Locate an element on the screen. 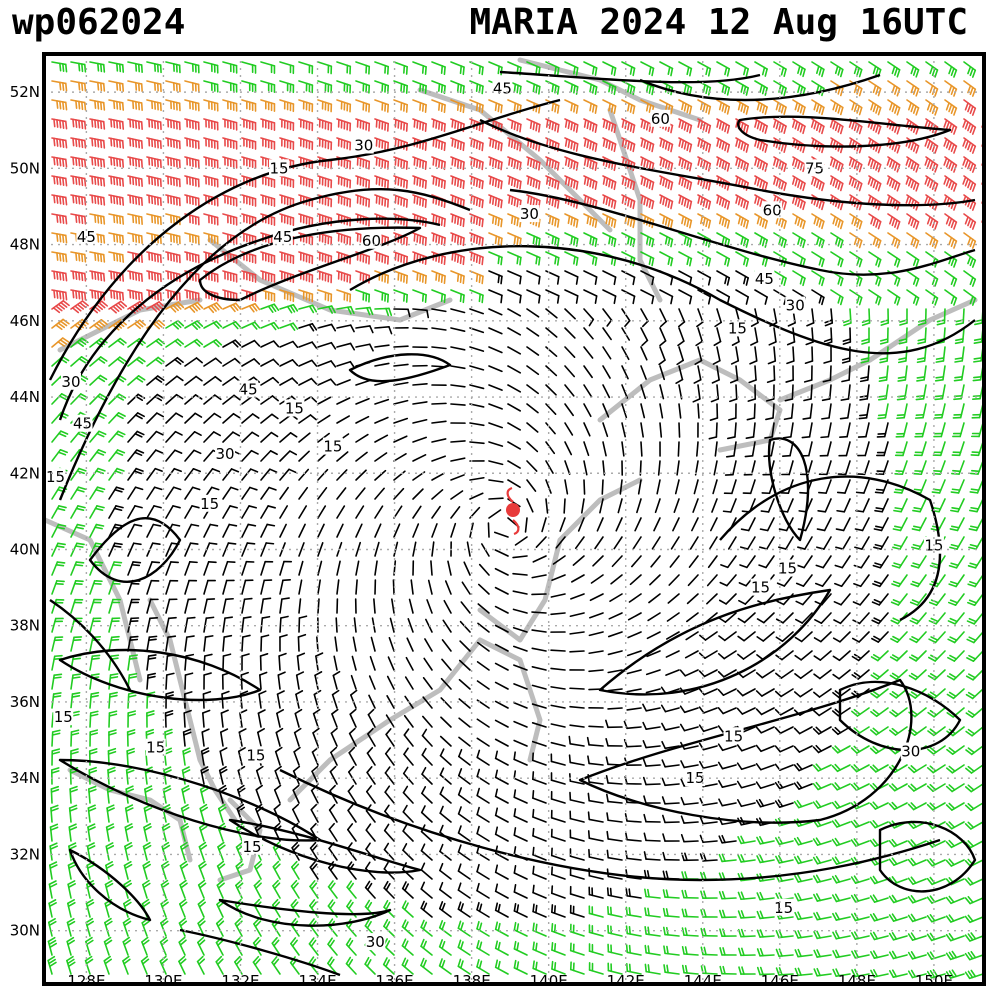 The image size is (987, 989). lon-tick-label: 132E is located at coordinates (240, 980).